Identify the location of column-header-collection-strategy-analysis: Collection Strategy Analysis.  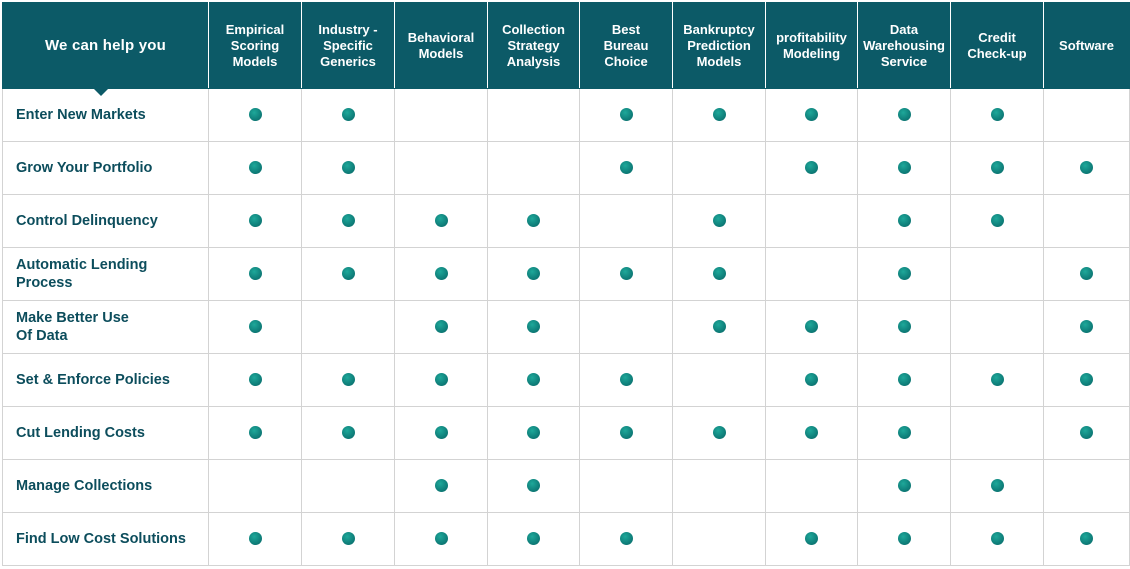
(533, 45).